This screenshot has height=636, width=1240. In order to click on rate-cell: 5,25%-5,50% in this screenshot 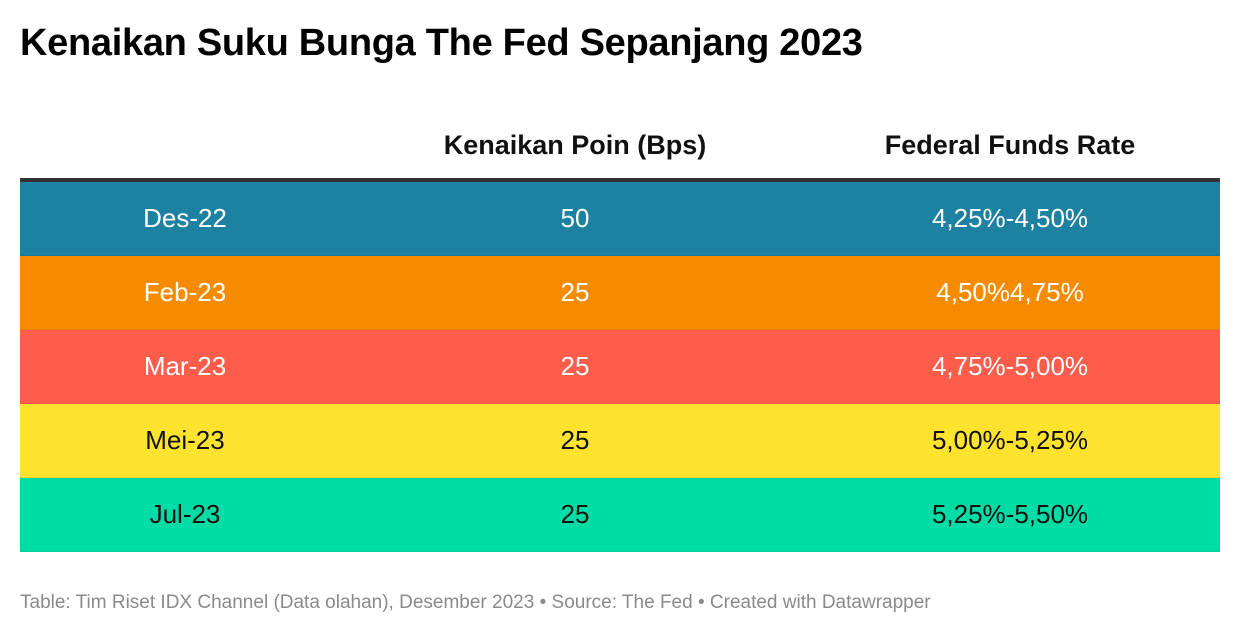, I will do `click(1010, 514)`.